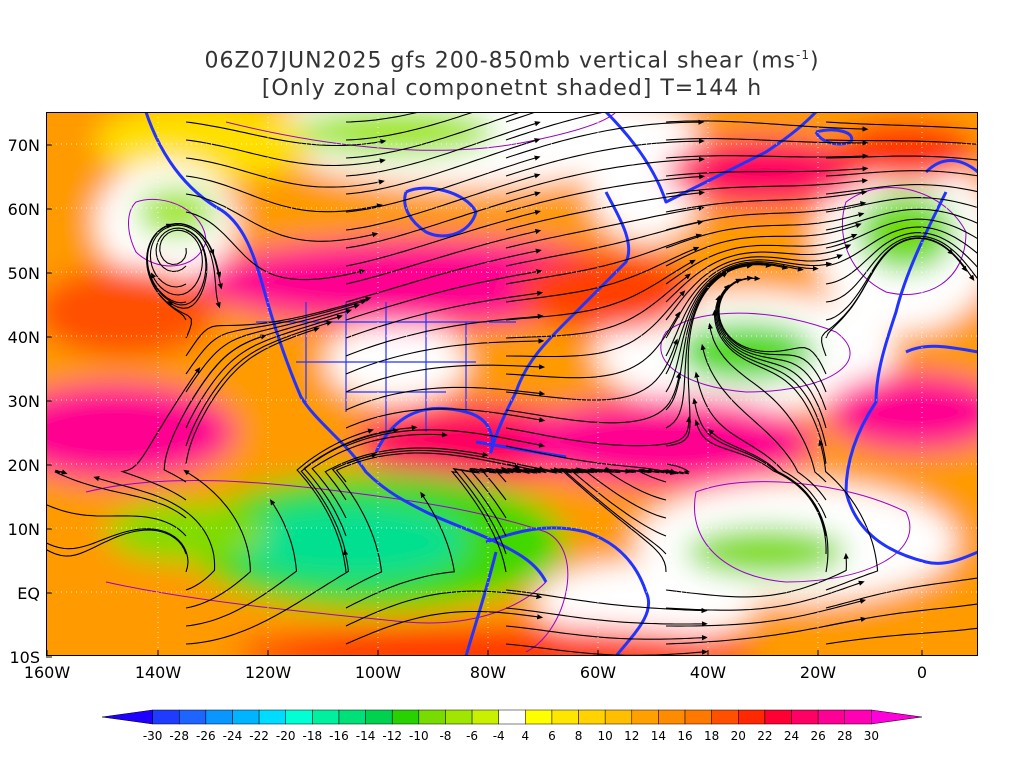  I want to click on colorbar-label: 8, so click(579, 736).